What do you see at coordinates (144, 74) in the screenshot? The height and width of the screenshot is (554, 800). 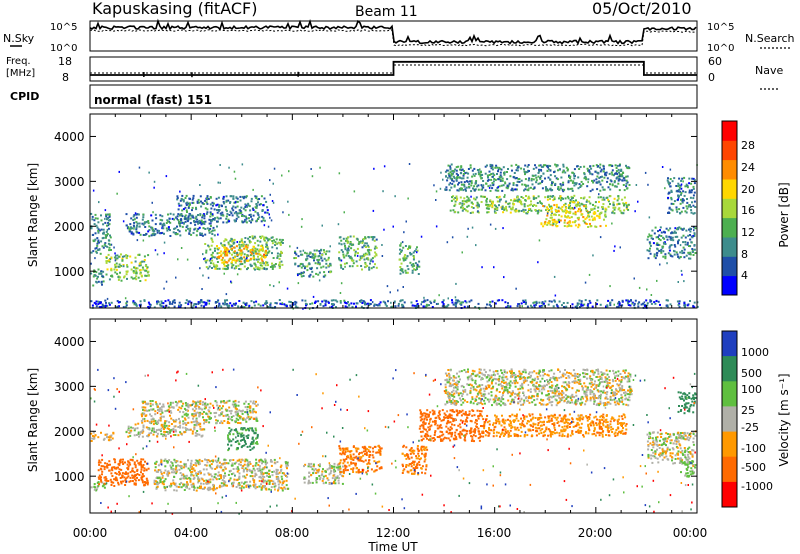 I see `freq-spike` at bounding box center [144, 74].